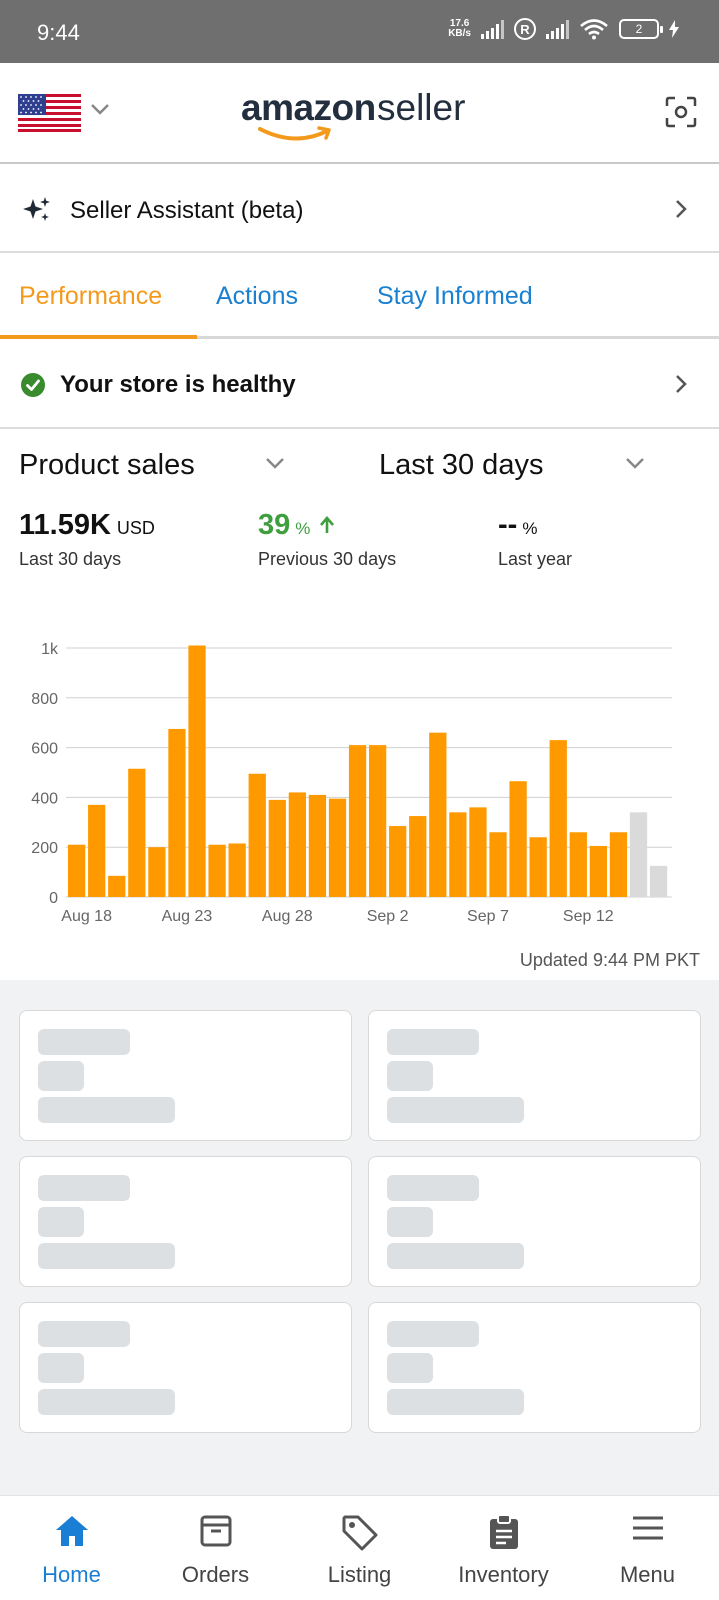 The image size is (719, 1600). I want to click on status-time: 9:44, so click(58, 32).